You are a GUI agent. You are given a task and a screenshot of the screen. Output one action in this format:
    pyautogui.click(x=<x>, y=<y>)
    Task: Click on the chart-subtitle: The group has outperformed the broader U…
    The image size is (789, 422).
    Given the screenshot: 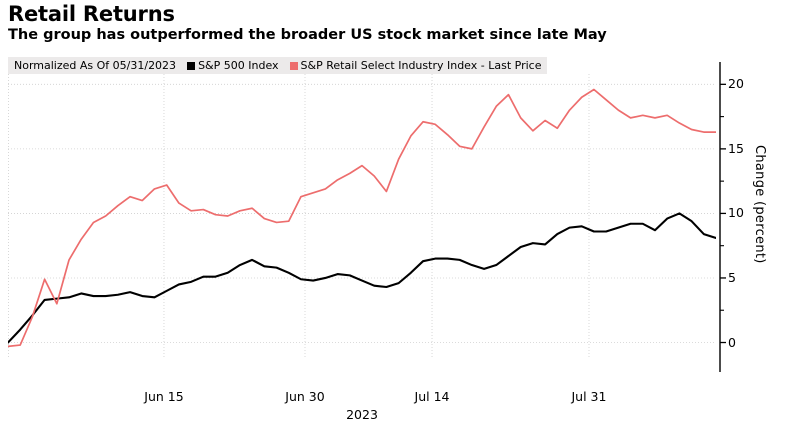 What is the action you would take?
    pyautogui.click(x=307, y=35)
    